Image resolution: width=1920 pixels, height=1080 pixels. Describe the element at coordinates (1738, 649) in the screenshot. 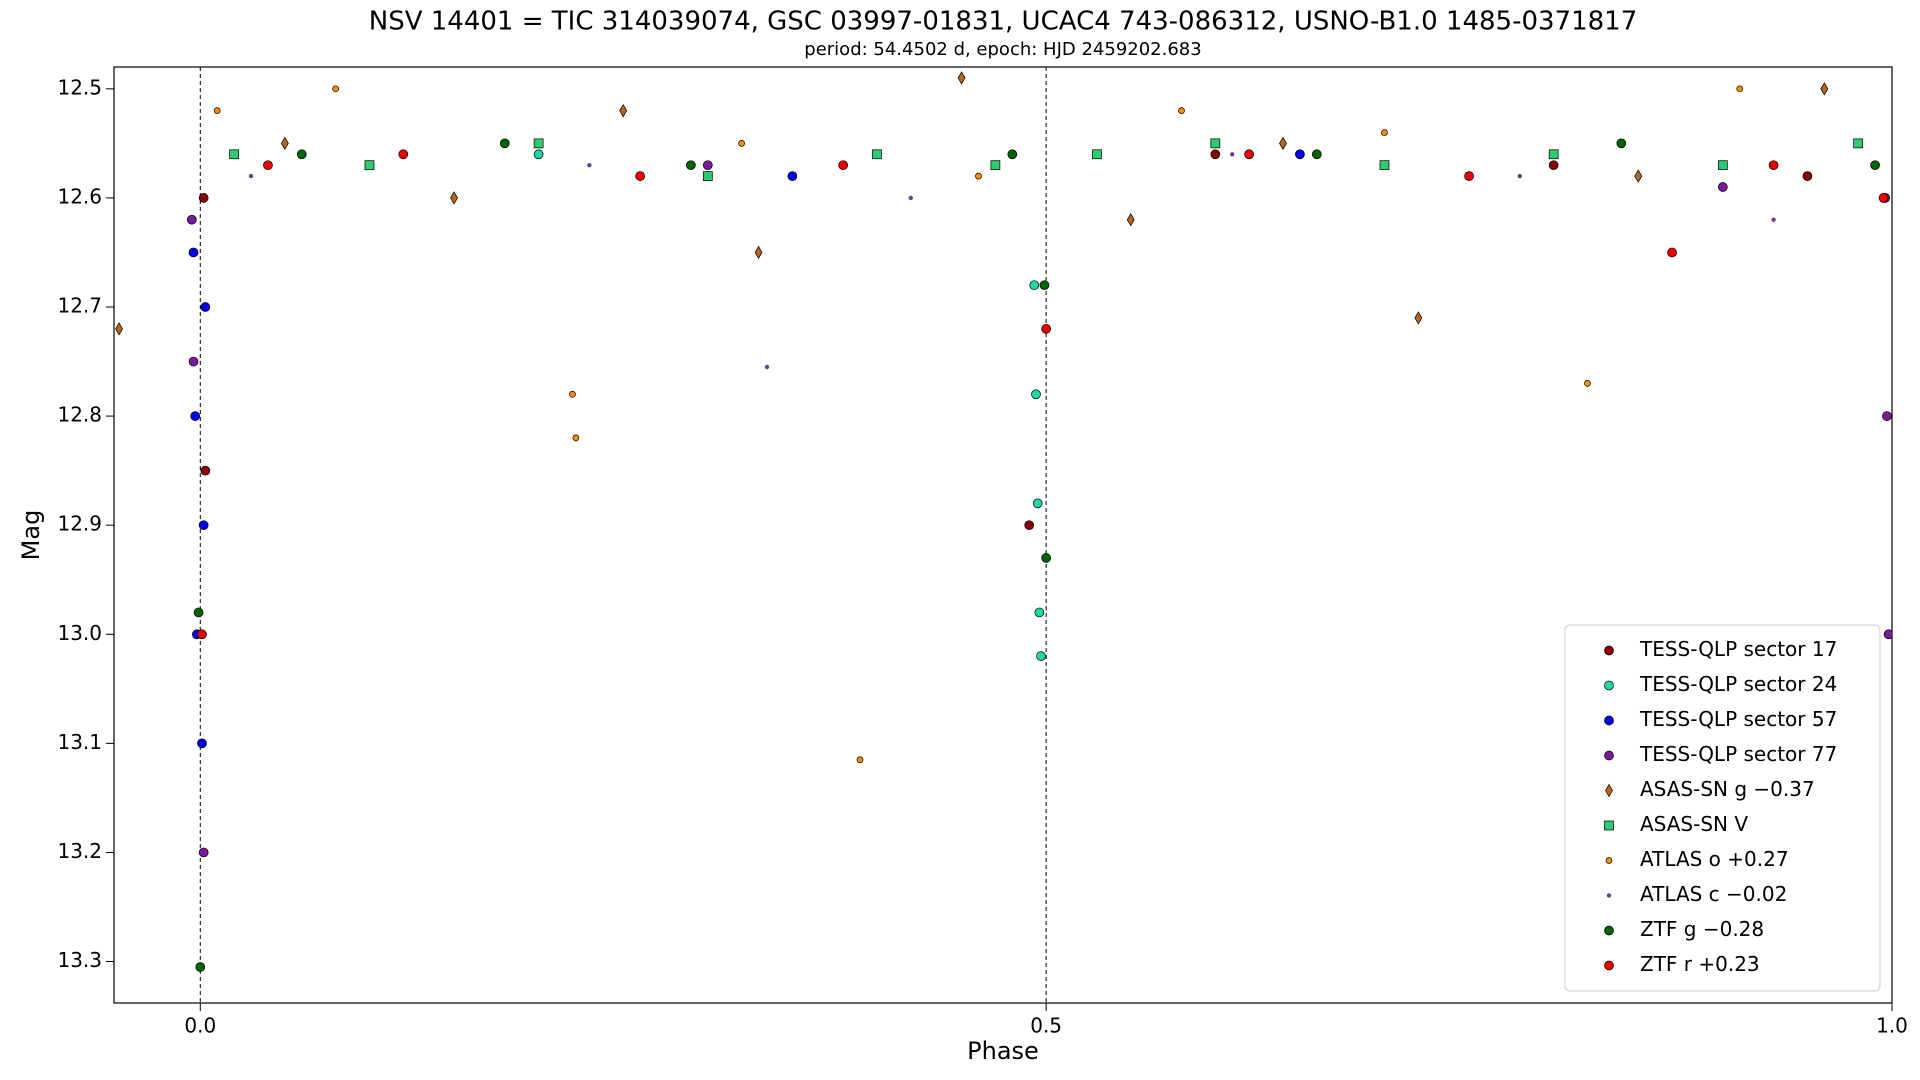

I see `legend-label: TESS-QLP sector 17` at that location.